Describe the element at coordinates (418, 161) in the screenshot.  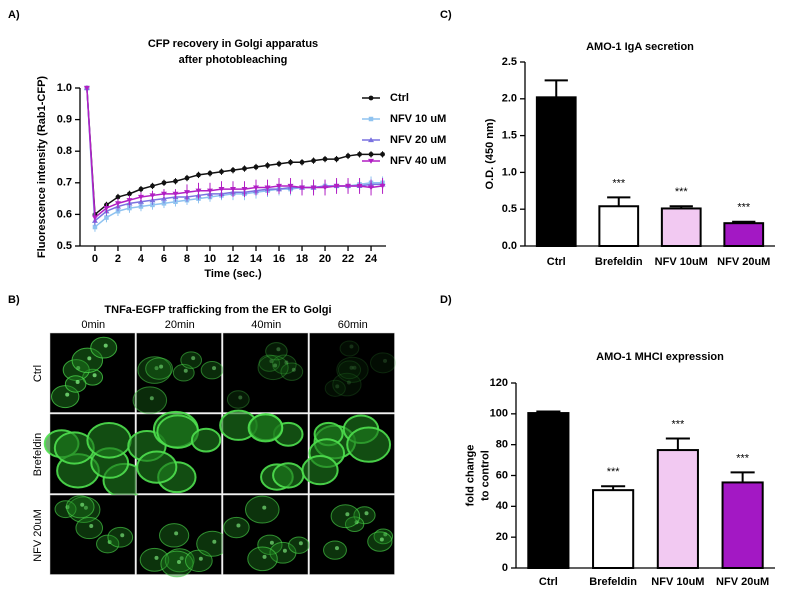
I see `legend-label: NFV 40 uM` at that location.